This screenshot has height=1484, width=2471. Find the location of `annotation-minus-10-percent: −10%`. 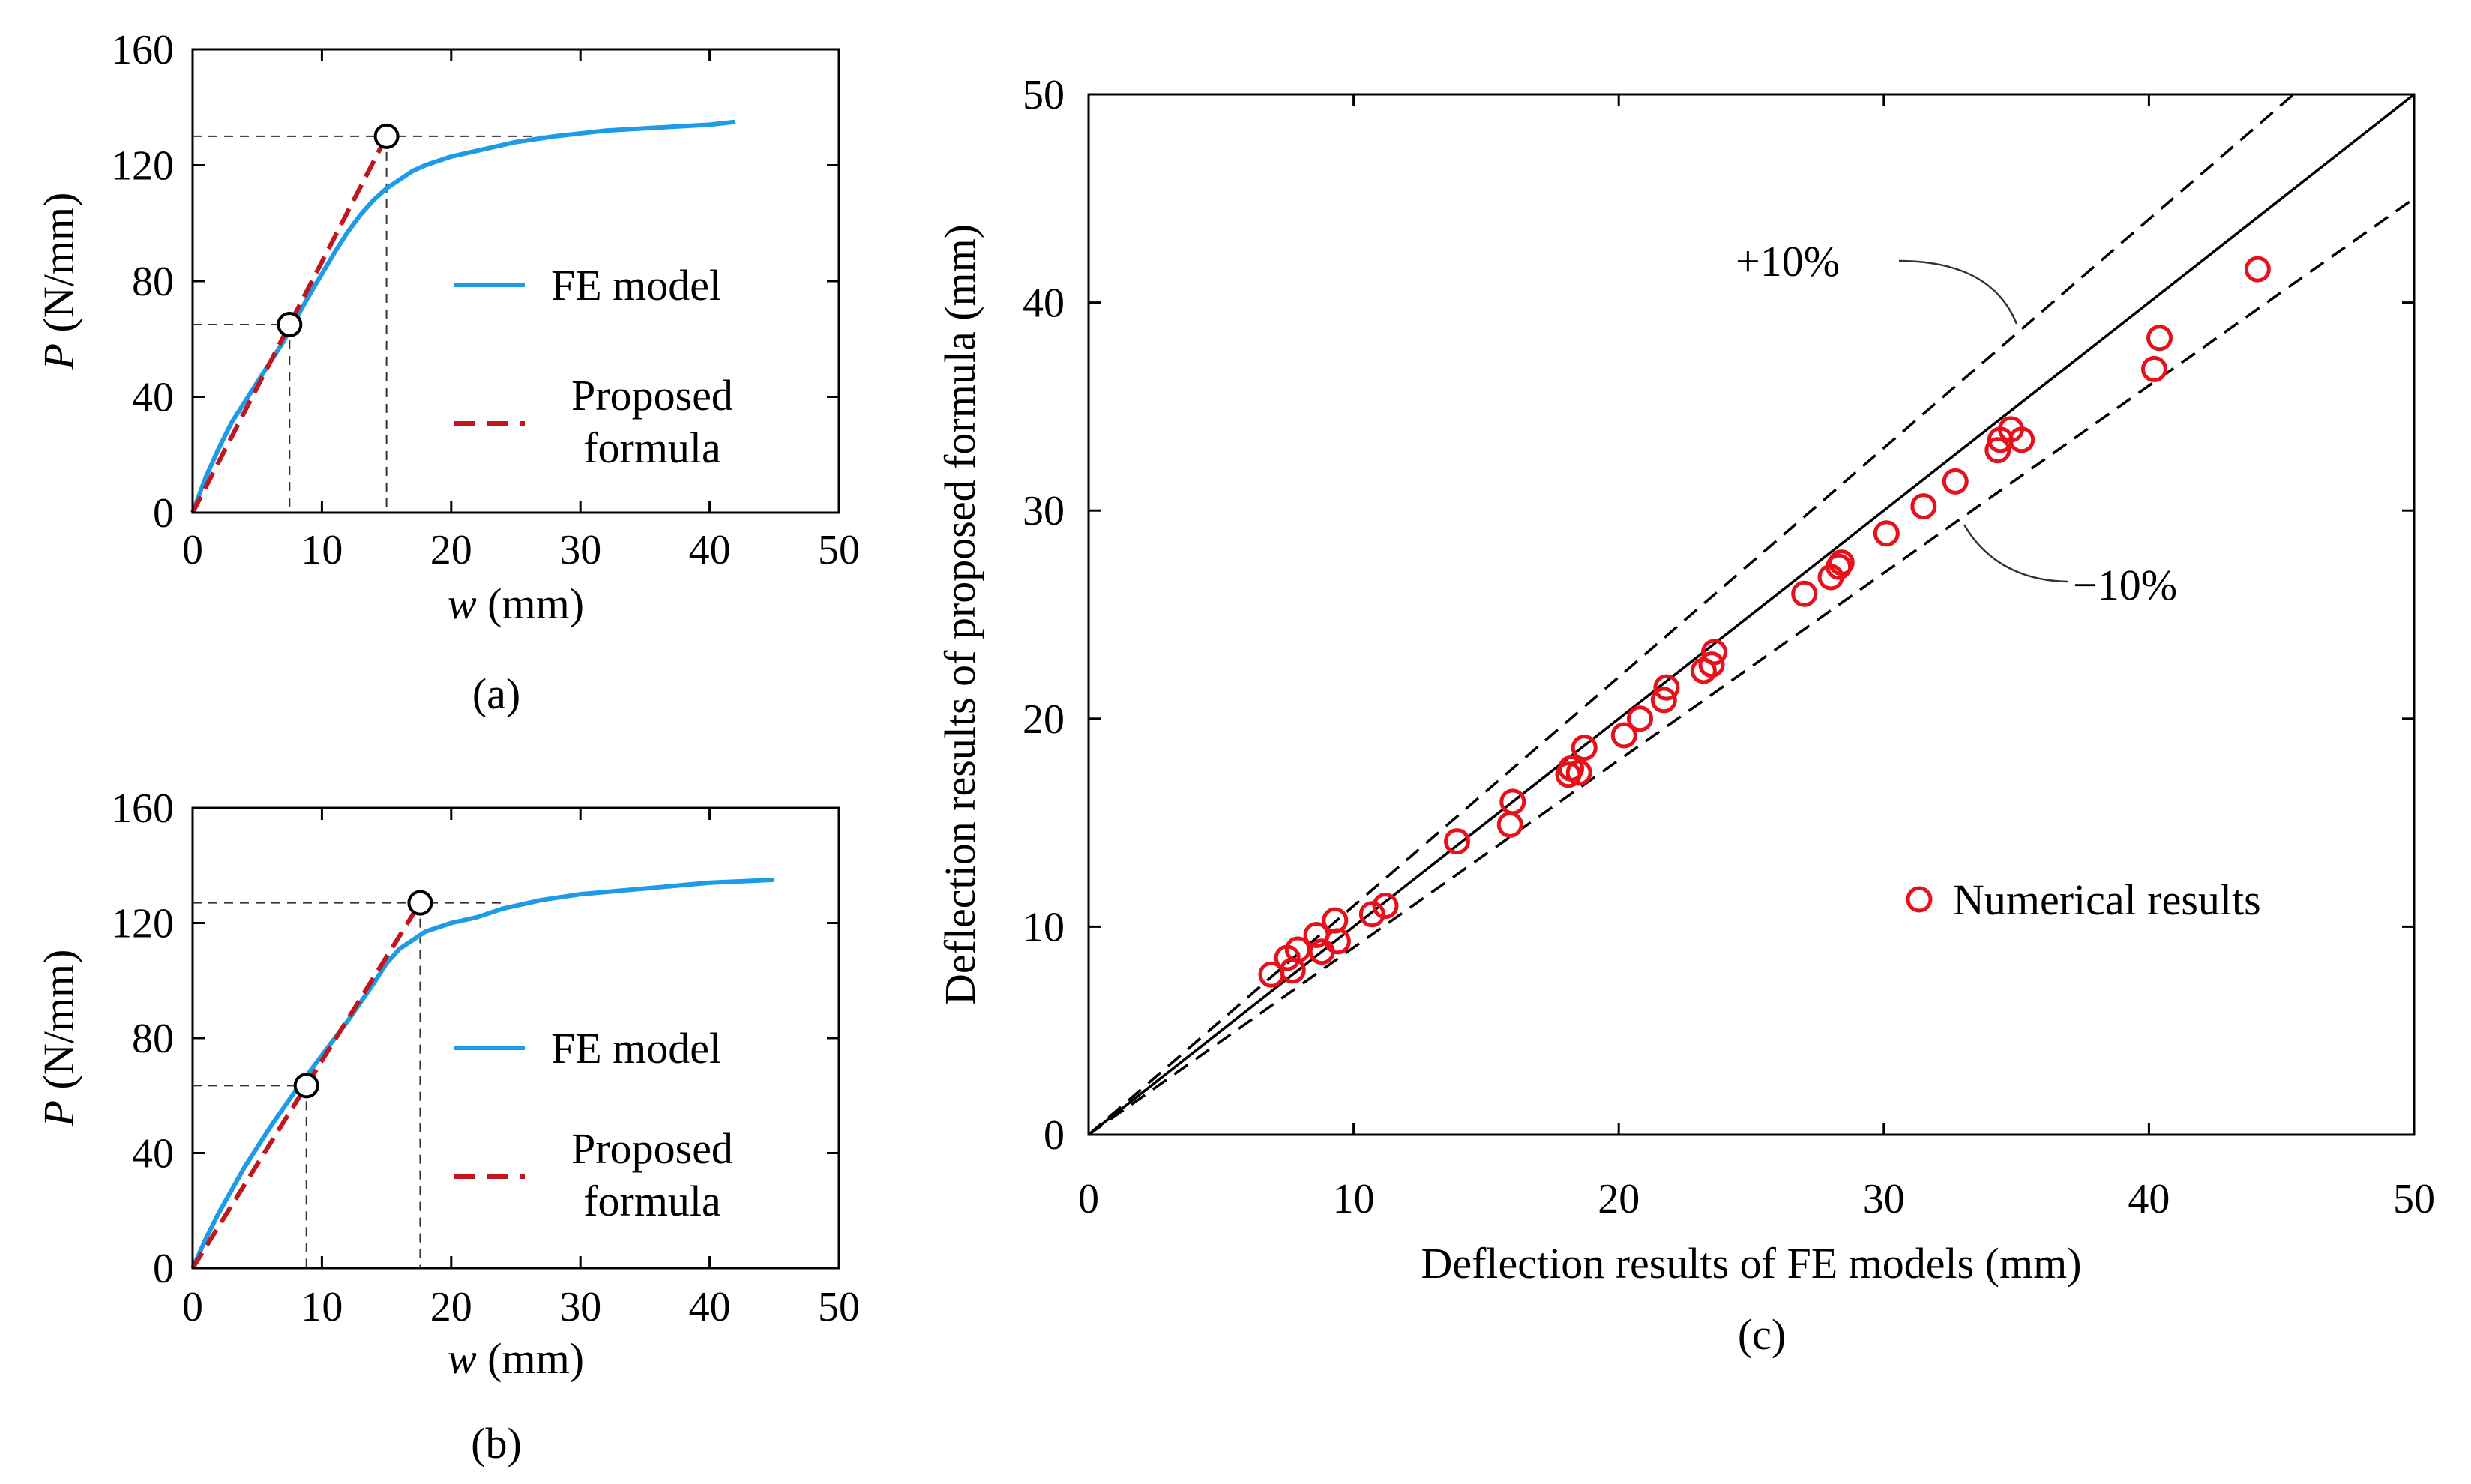

annotation-minus-10-percent: −10% is located at coordinates (2125, 585).